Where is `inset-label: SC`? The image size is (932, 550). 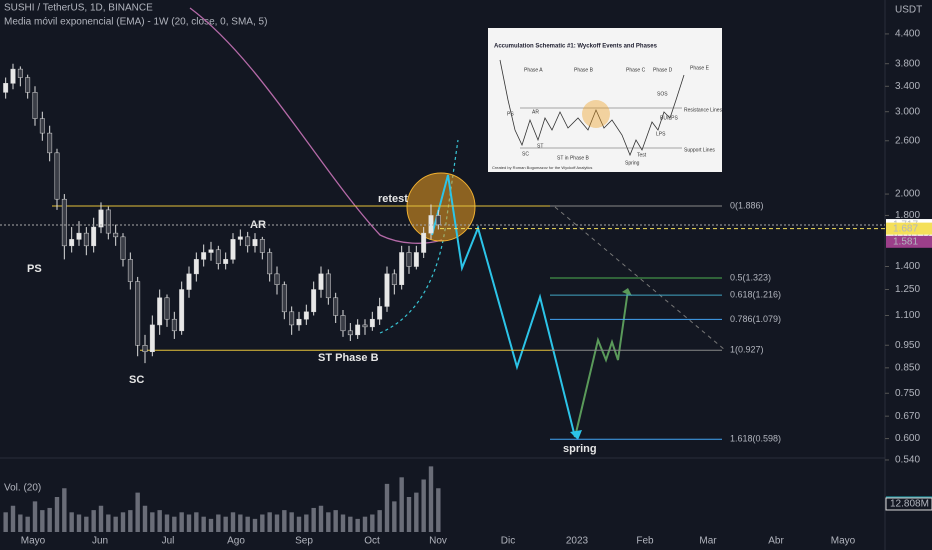 inset-label: SC is located at coordinates (525, 154).